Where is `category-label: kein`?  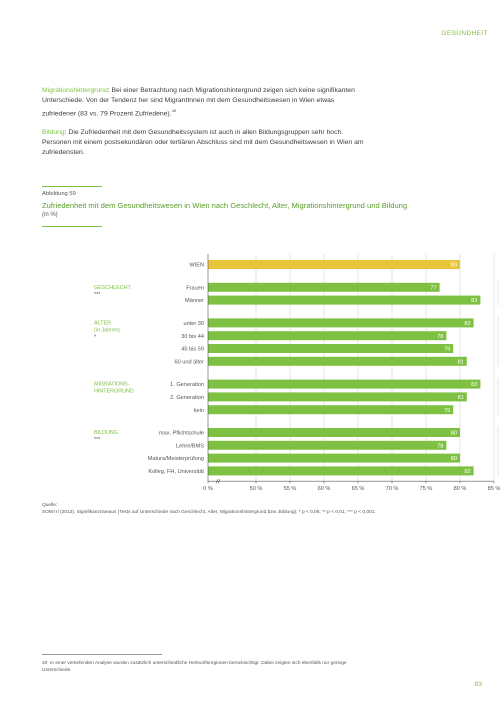 category-label: kein is located at coordinates (199, 411).